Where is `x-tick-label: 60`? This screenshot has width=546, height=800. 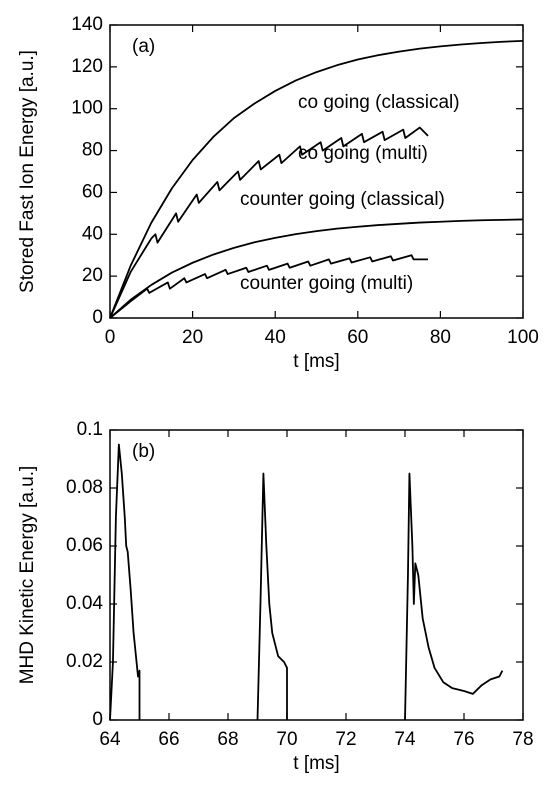 x-tick-label: 60 is located at coordinates (357, 337).